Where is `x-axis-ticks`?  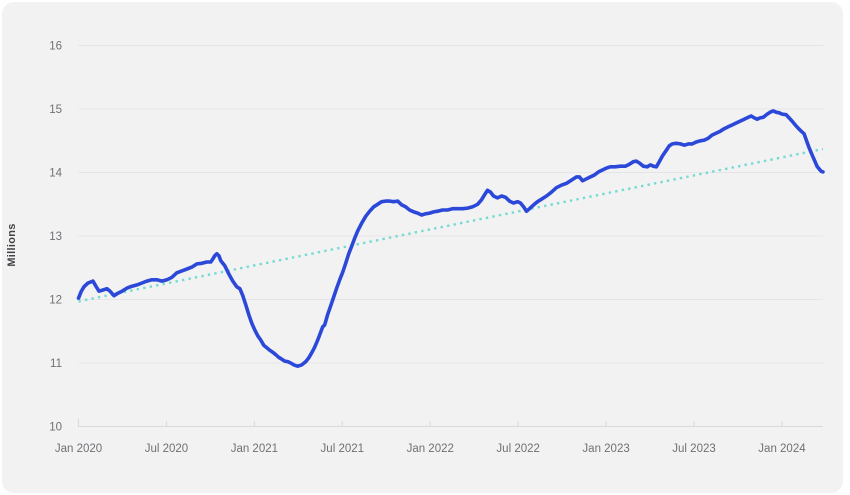
x-axis-ticks is located at coordinates (430, 422).